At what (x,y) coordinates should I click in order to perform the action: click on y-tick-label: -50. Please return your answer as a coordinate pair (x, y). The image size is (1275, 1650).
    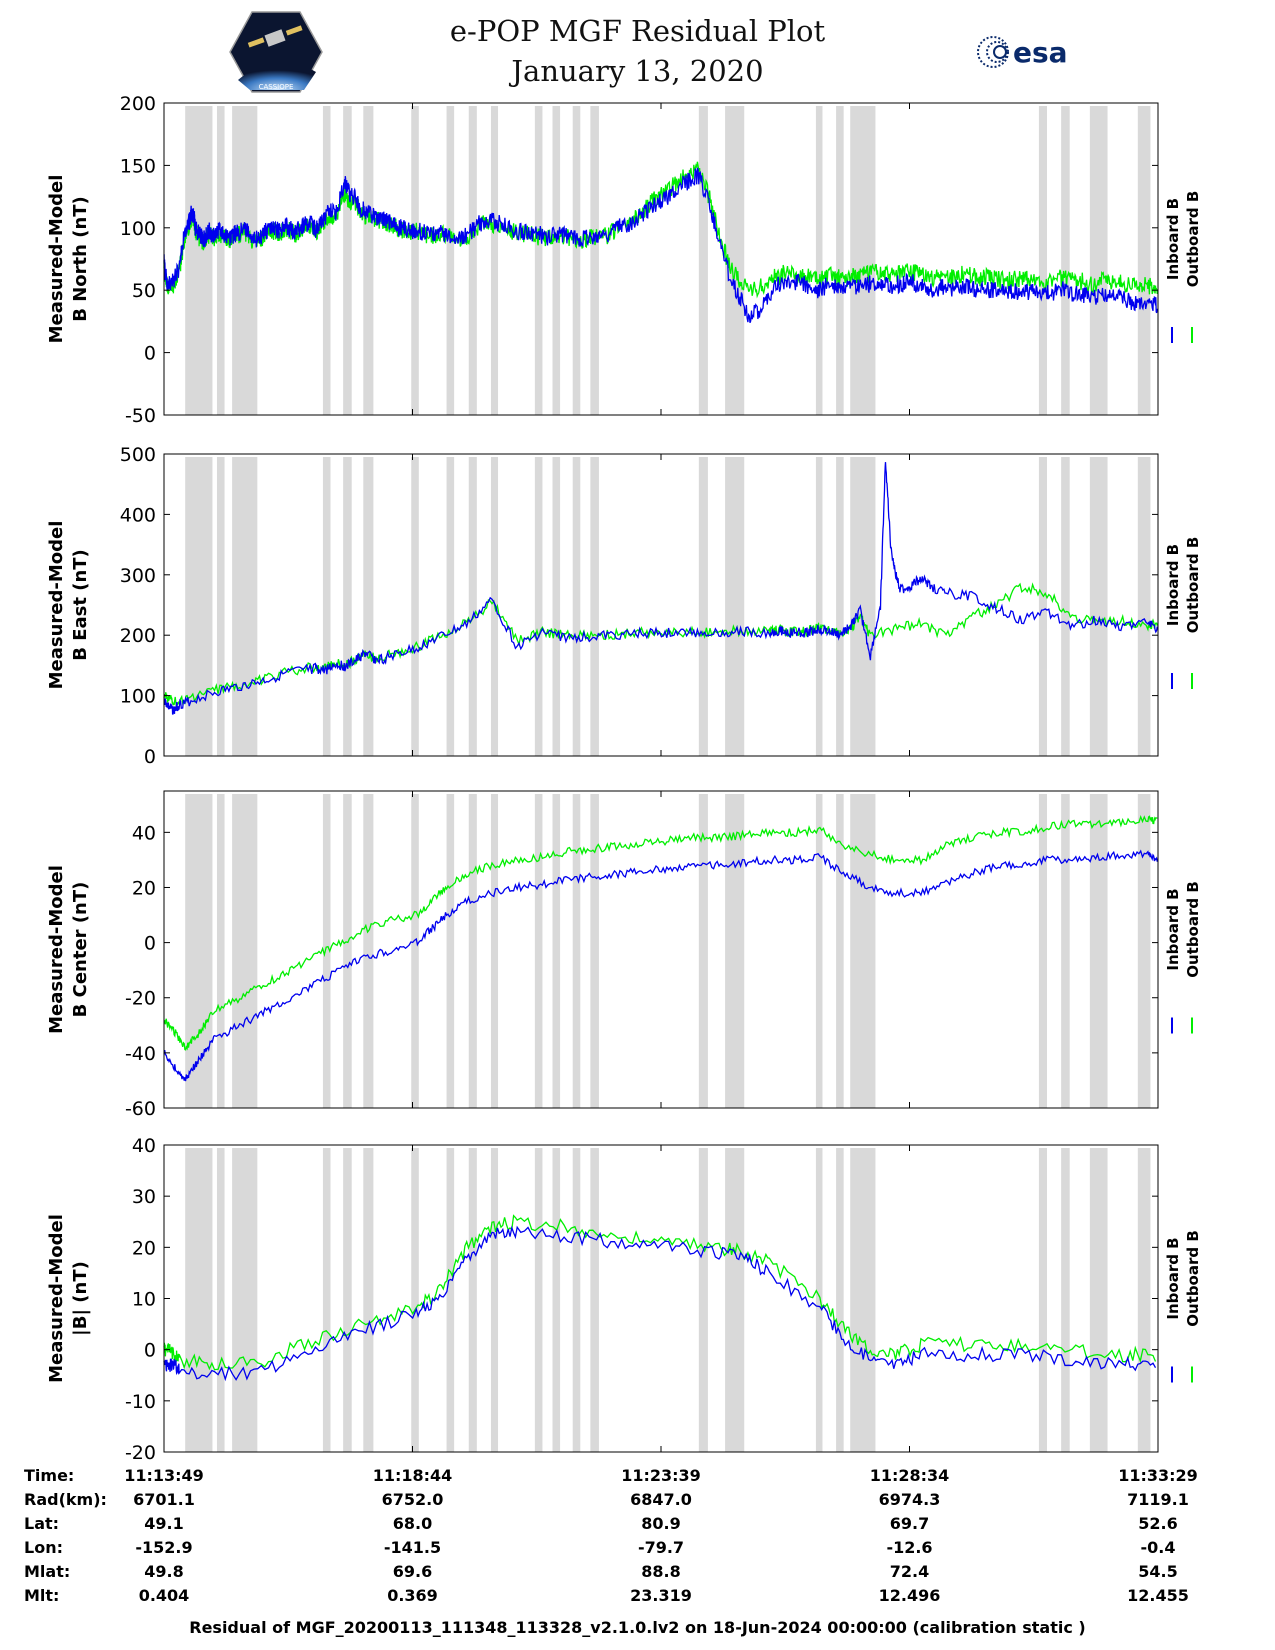
    Looking at the image, I should click on (140, 416).